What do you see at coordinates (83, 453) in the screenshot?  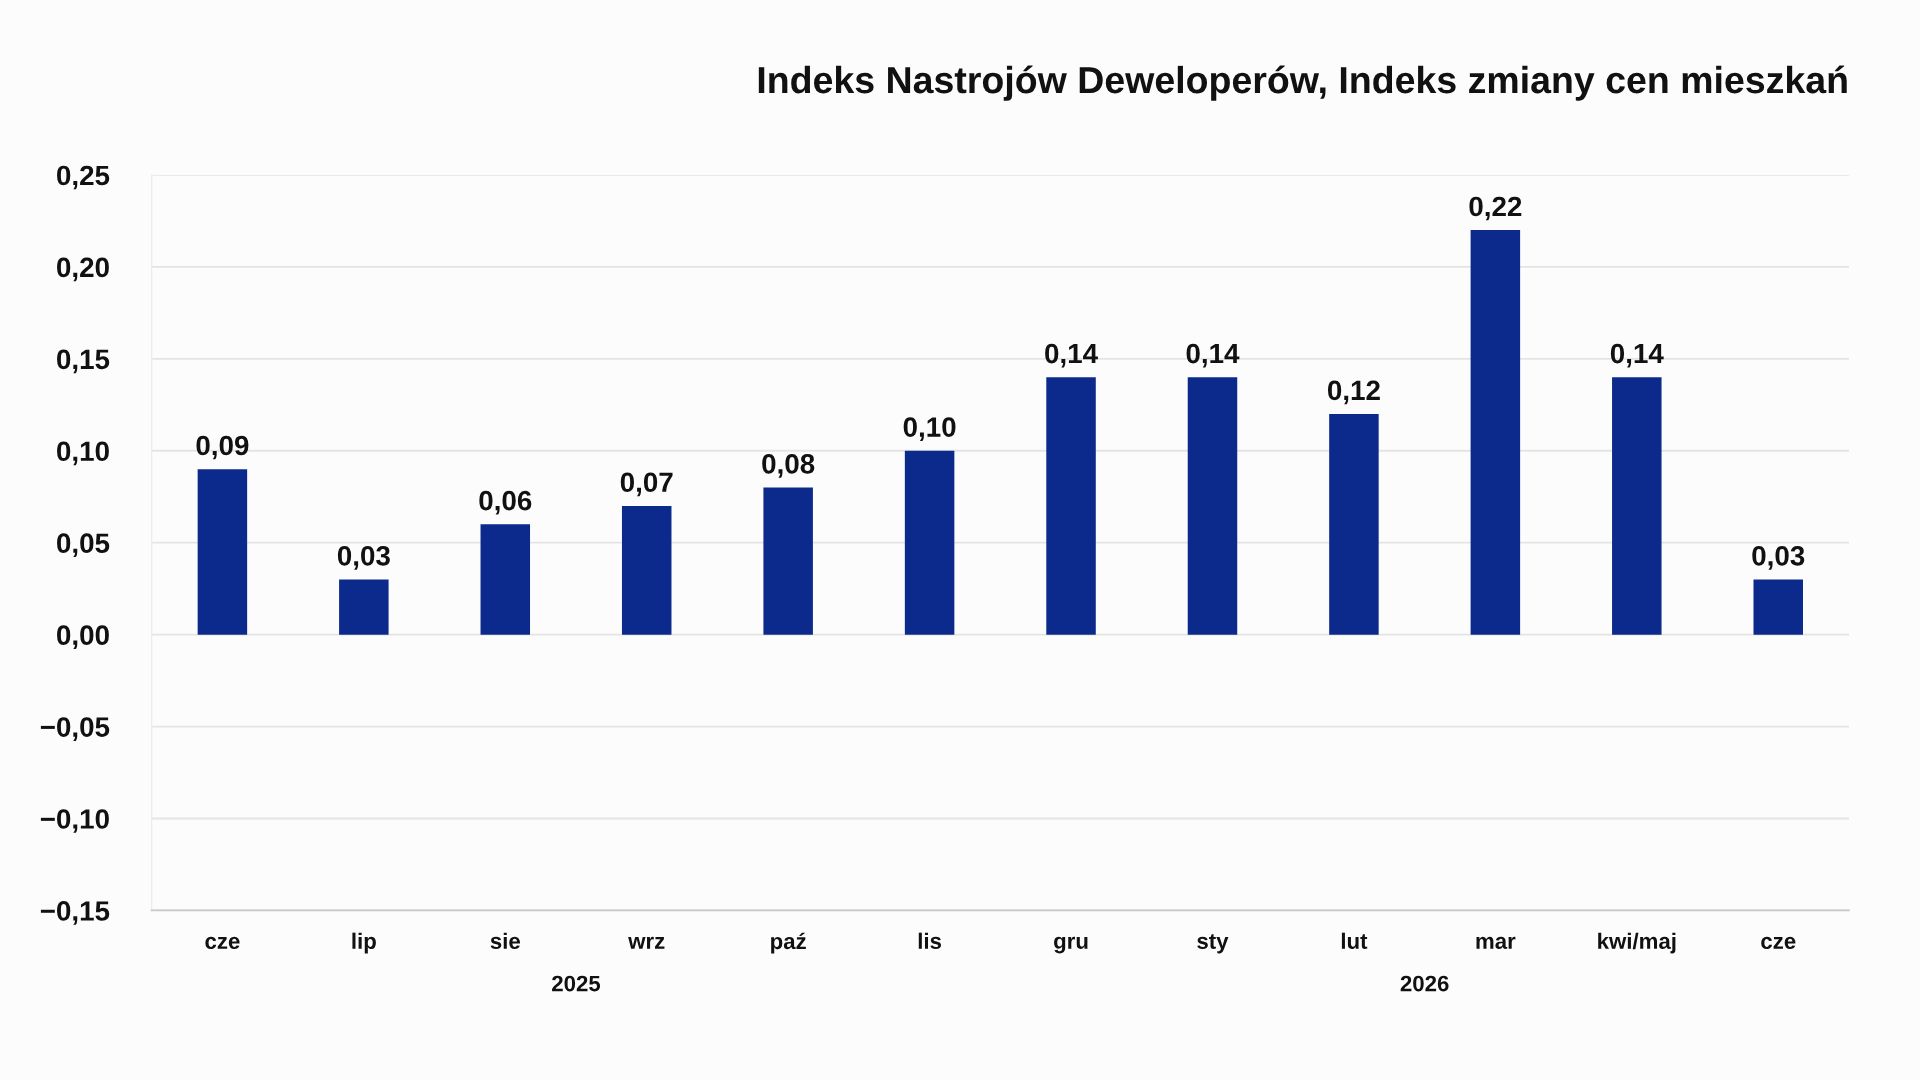 I see `y-tick-label: 0,10` at bounding box center [83, 453].